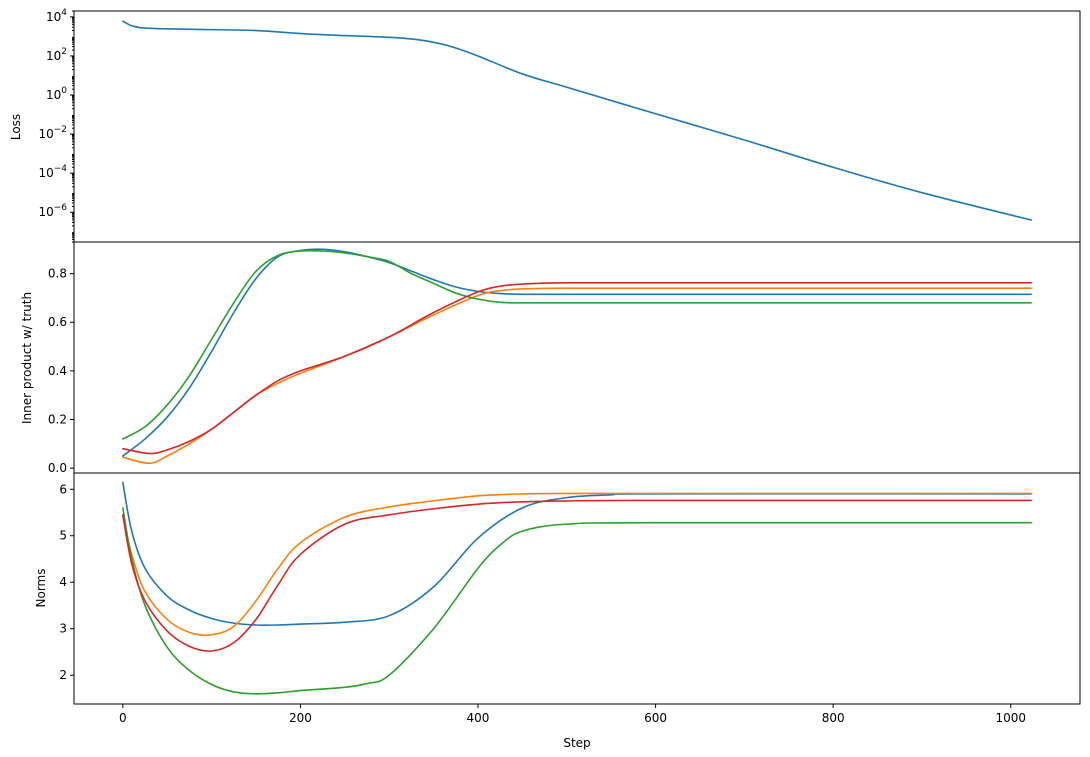 Image resolution: width=1090 pixels, height=757 pixels. I want to click on step-axis-label: Step, so click(576, 743).